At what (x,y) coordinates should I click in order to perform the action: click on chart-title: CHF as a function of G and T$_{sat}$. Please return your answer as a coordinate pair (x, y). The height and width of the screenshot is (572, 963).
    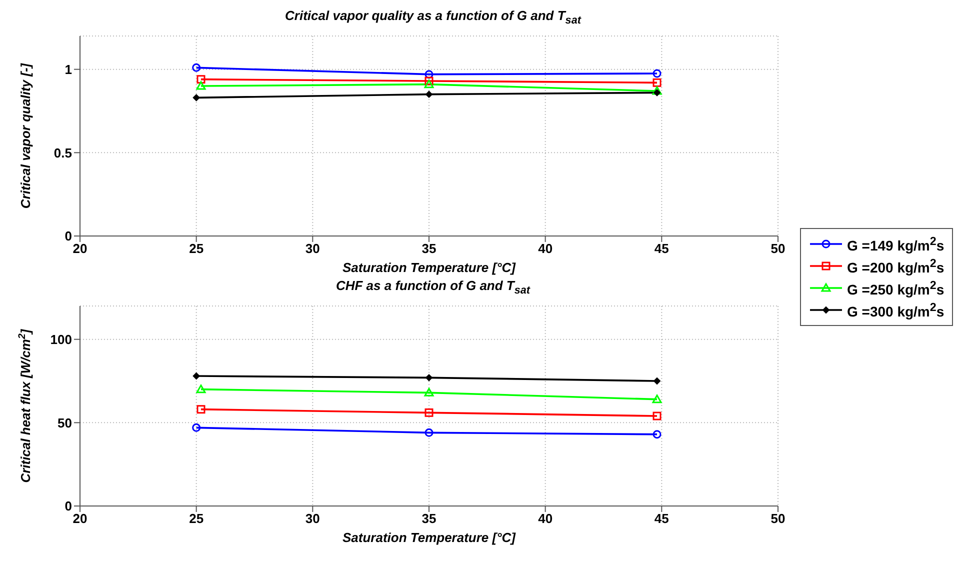
    Looking at the image, I should click on (433, 288).